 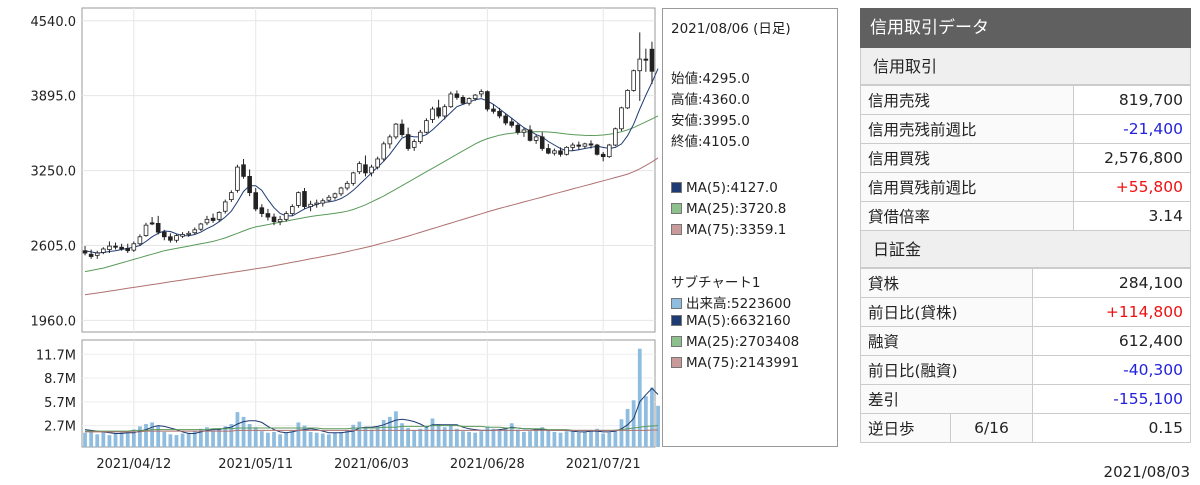 I want to click on legend-ma75: MA(75):3359.1, so click(x=728, y=230).